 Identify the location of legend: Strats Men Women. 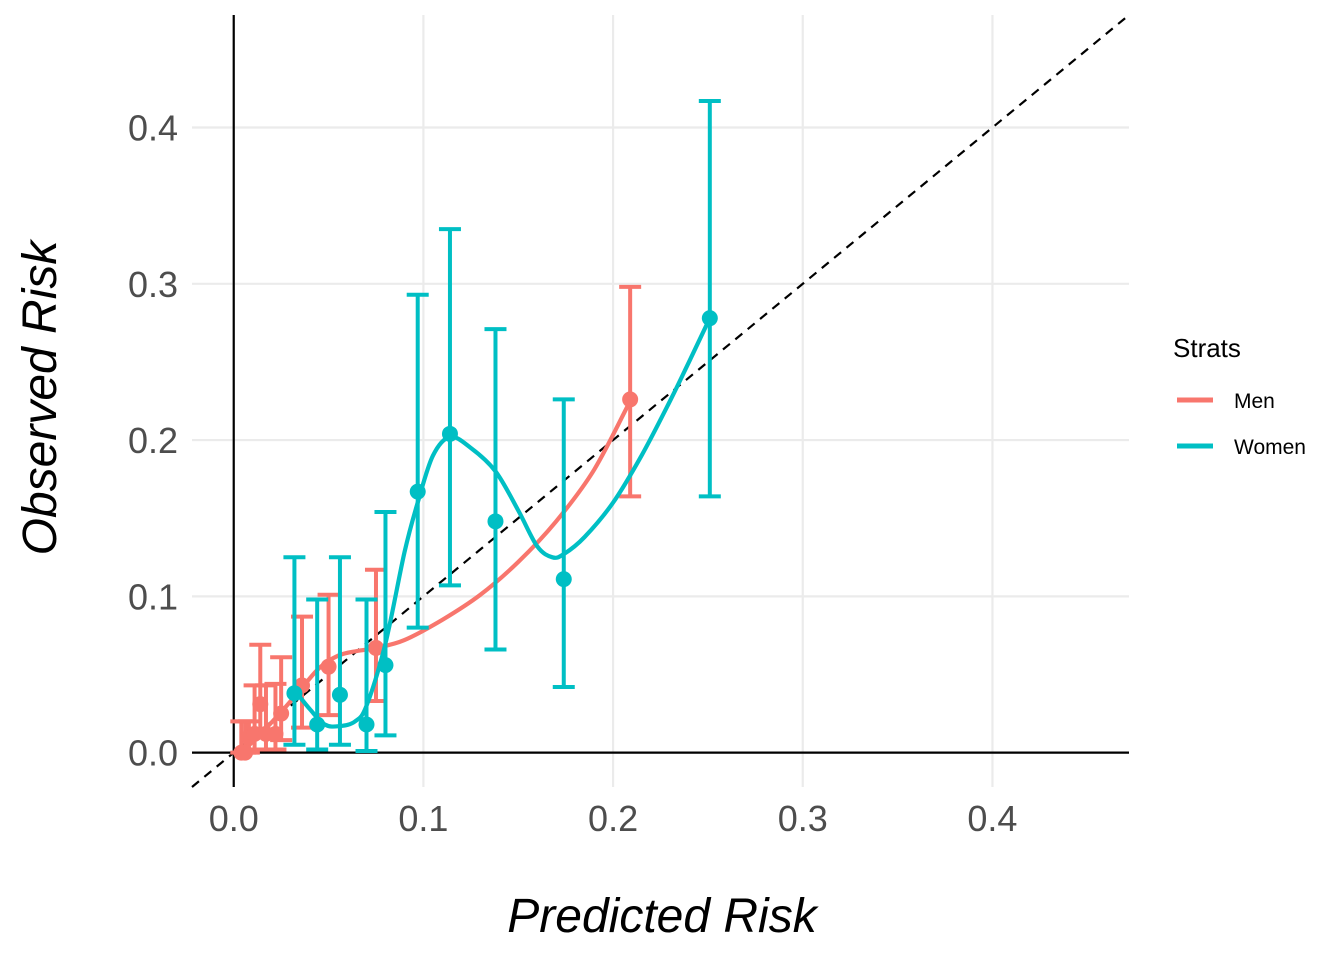
(1239, 396).